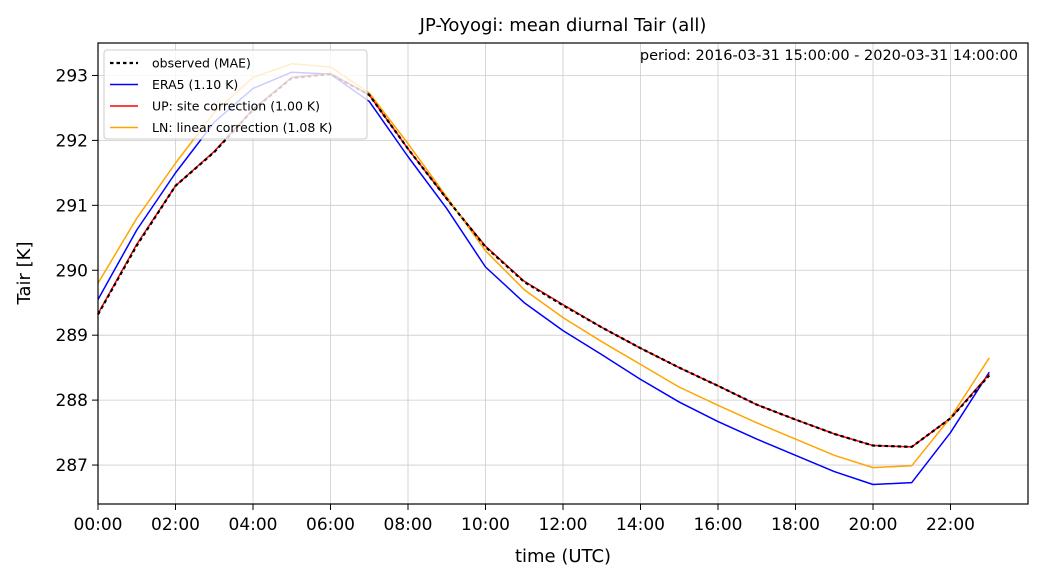 This screenshot has width=1042, height=583. Describe the element at coordinates (72, 76) in the screenshot. I see `y-tick-label: 293` at that location.